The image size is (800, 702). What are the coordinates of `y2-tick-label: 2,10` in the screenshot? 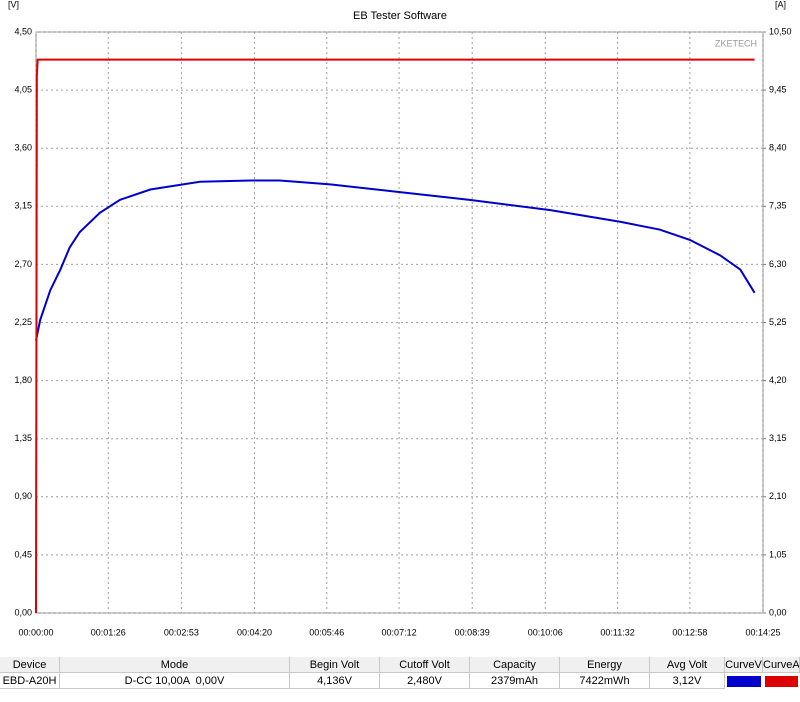 It's located at (778, 496).